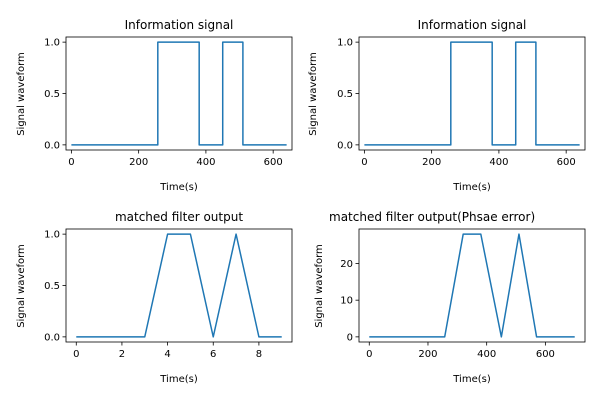 This screenshot has width=600, height=400. I want to click on chart-title: matched filter output(Phsae error), so click(432, 217).